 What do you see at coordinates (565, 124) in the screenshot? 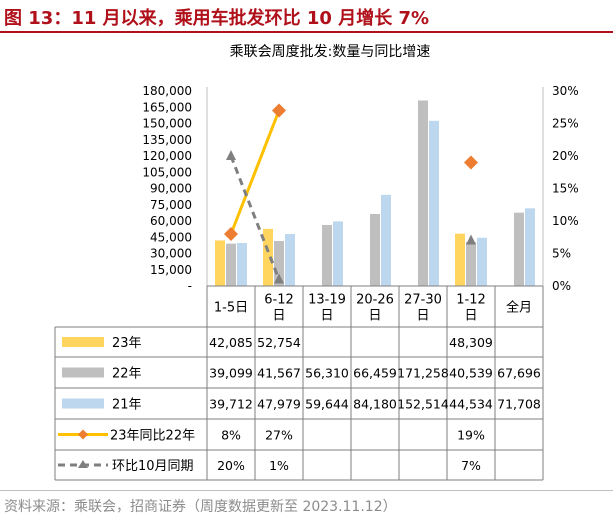
I see `right-axis-tick-label: 25%` at bounding box center [565, 124].